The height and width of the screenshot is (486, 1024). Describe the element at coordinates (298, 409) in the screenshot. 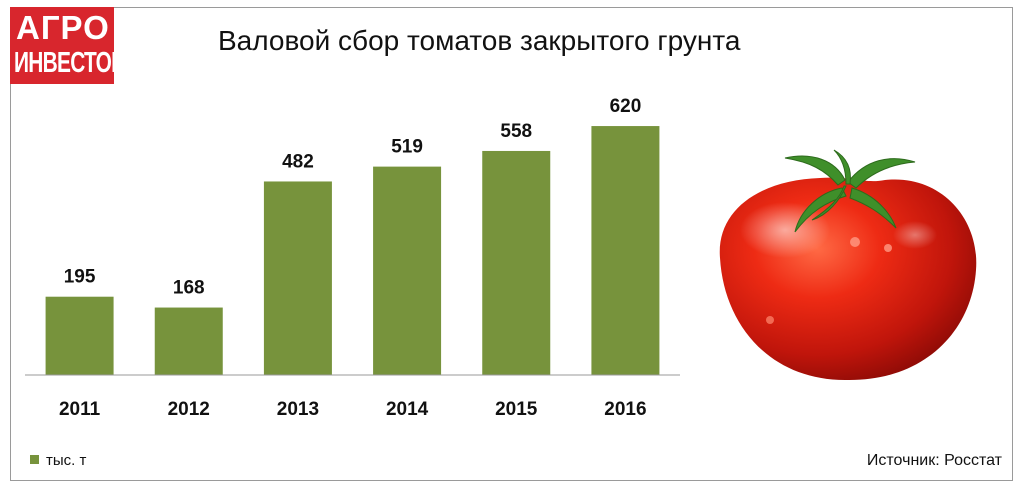

I see `x-tick-label: 2013` at that location.